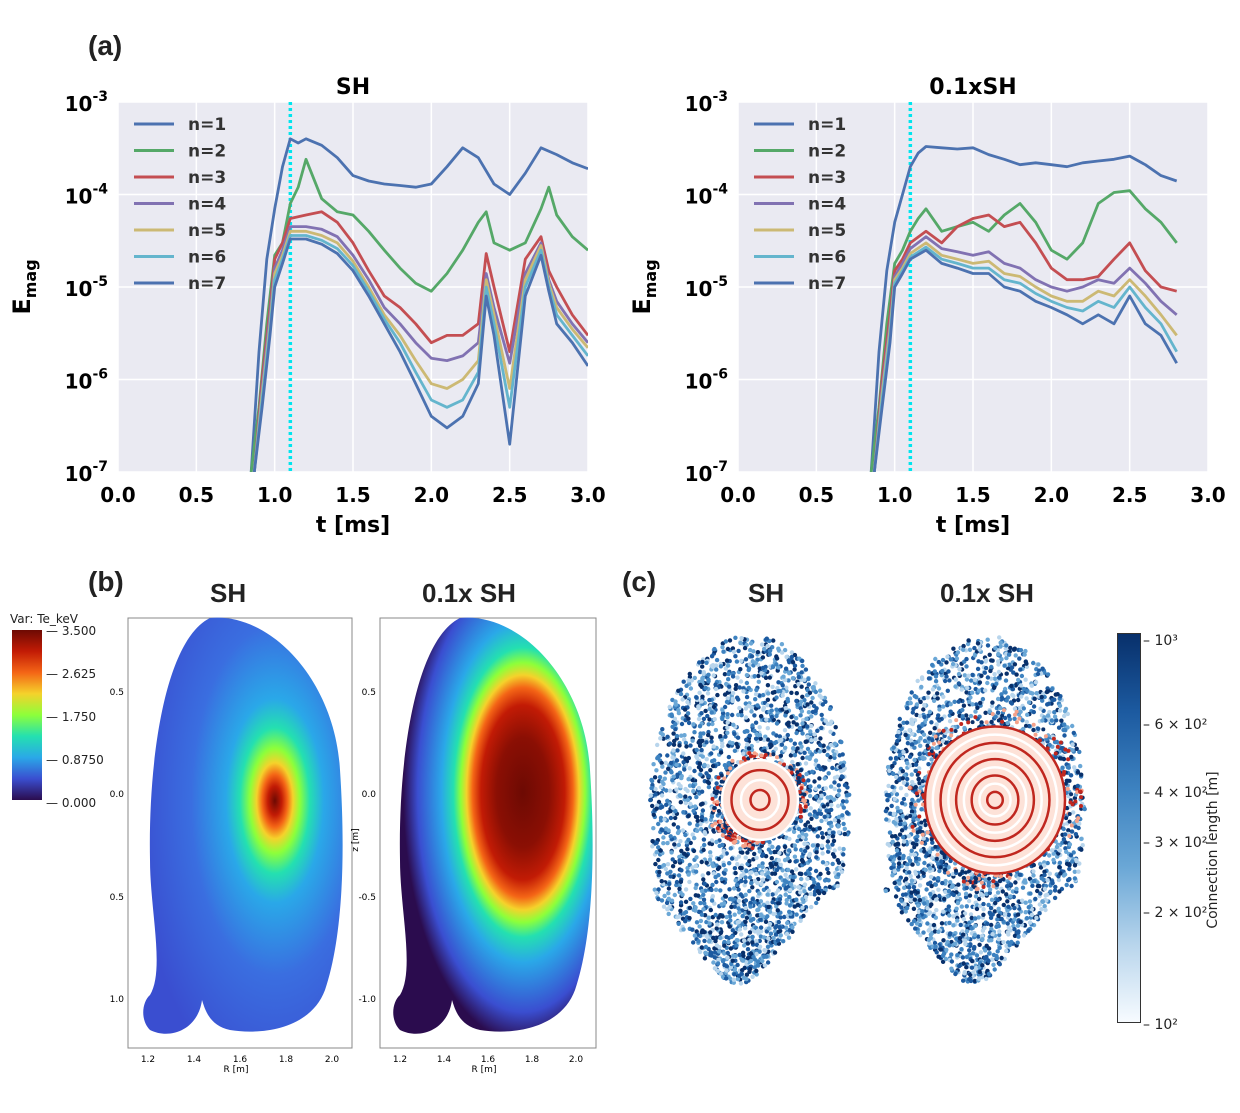  I want to click on legend-label: n=5, so click(827, 231).